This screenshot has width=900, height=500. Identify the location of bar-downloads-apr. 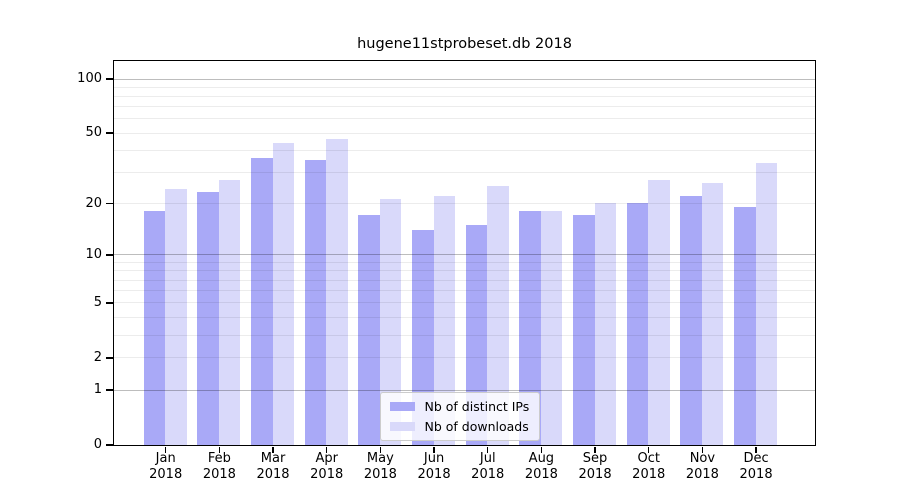
(337, 292).